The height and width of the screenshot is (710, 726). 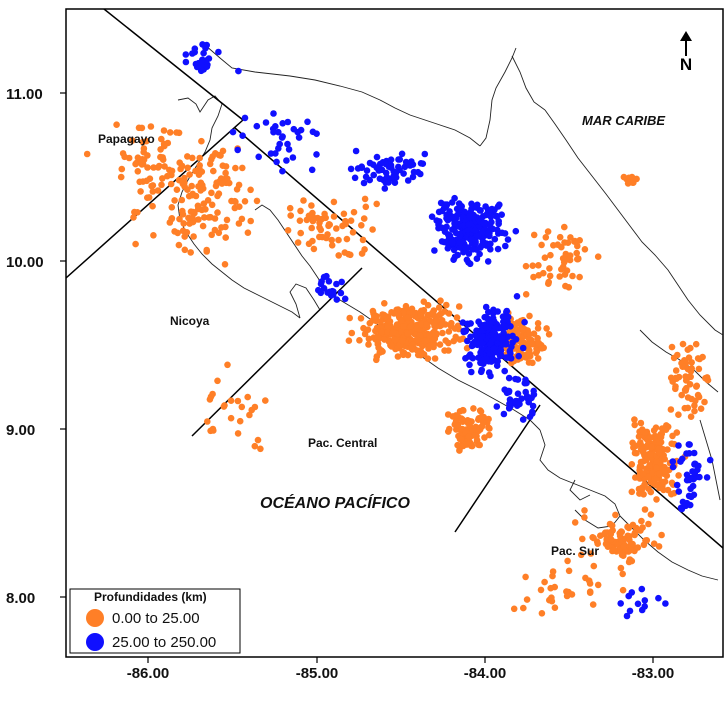 I want to click on y-tick-label: 10.00, so click(x=25, y=262).